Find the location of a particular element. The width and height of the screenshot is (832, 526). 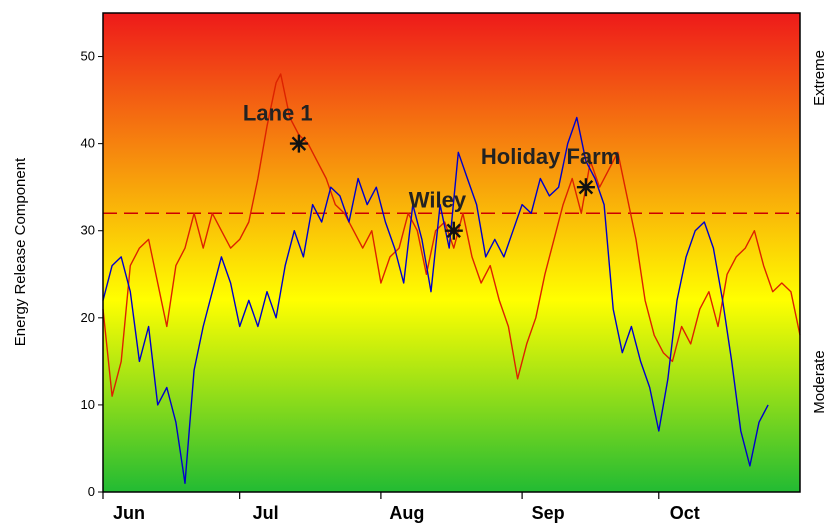

annotation-label: Holiday Farm is located at coordinates (550, 156).